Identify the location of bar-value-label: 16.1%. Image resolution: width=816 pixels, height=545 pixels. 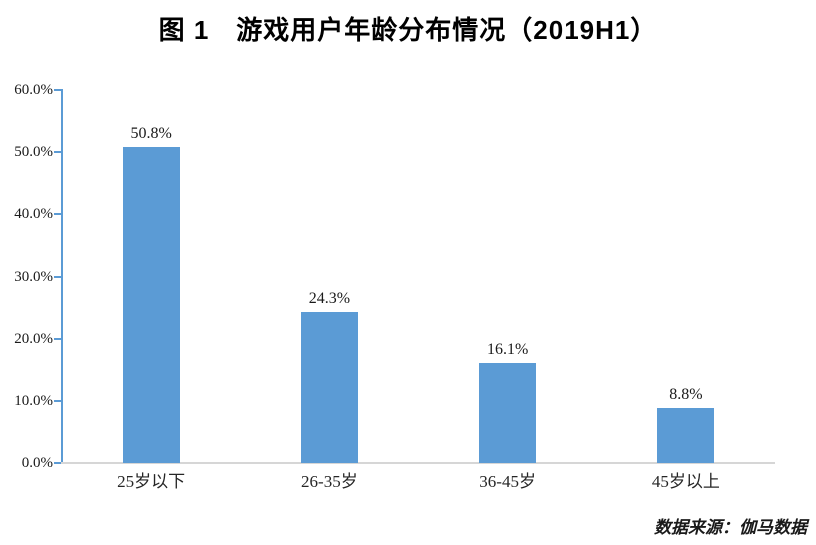
(507, 349).